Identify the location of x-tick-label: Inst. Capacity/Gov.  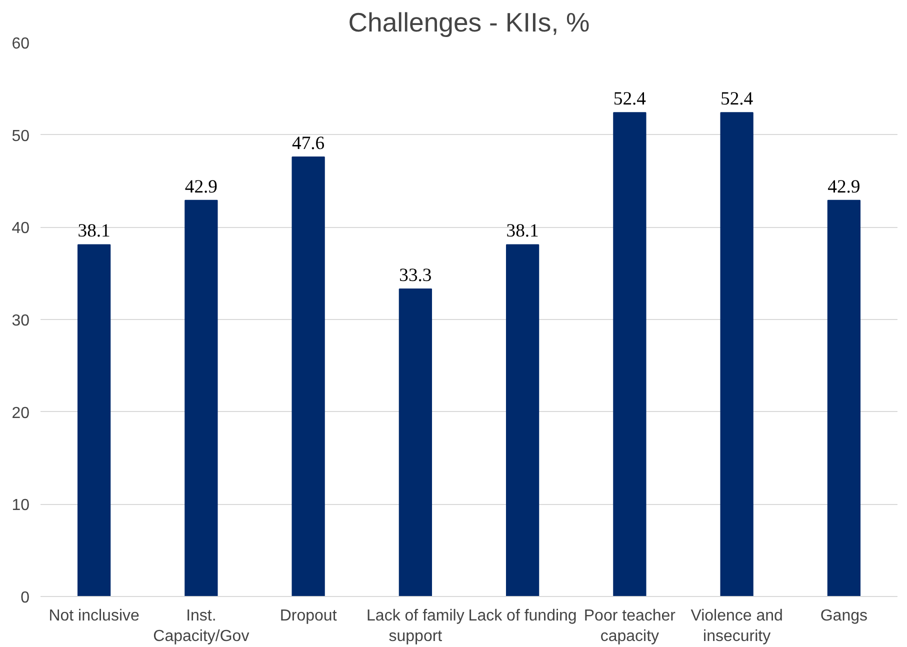
(201, 626).